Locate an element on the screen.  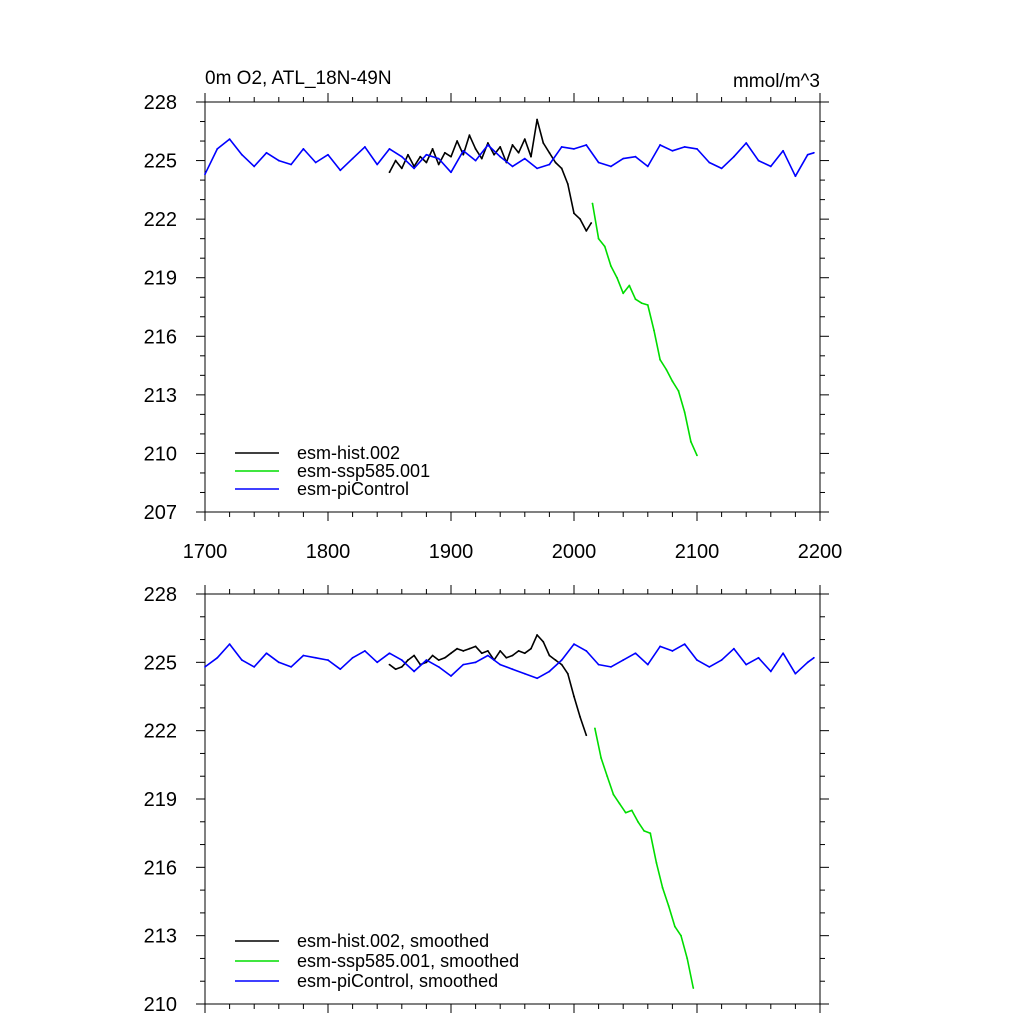
y-tick-label: 216 is located at coordinates (160, 868).